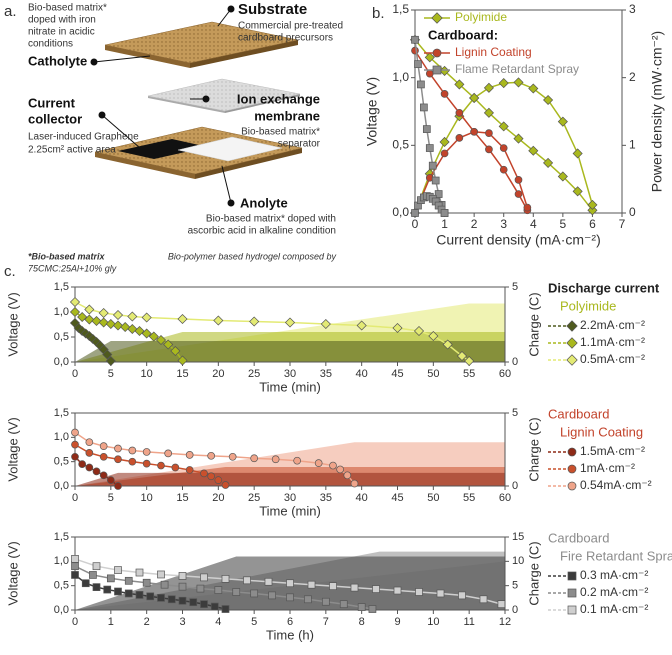 The image size is (672, 655). I want to click on note: Commercial pre-treated, so click(290, 26).